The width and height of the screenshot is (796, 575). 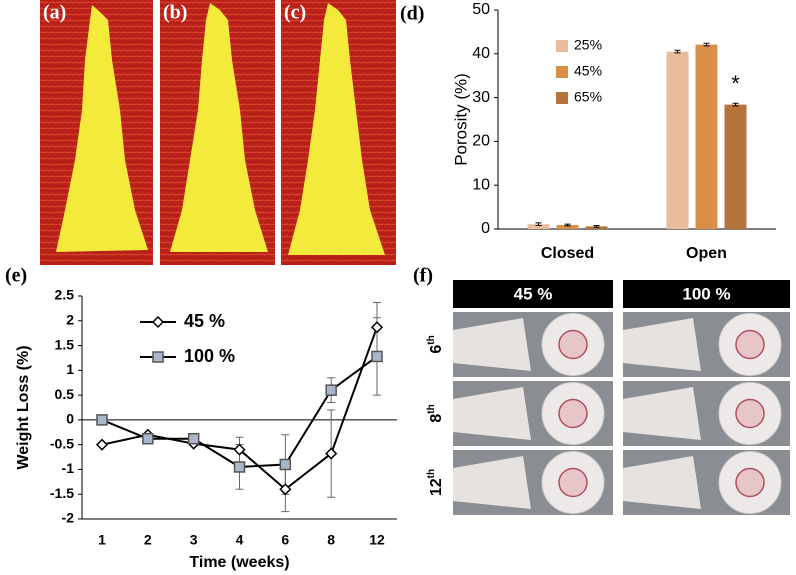 I want to click on legend-label: 65%, so click(x=588, y=97).